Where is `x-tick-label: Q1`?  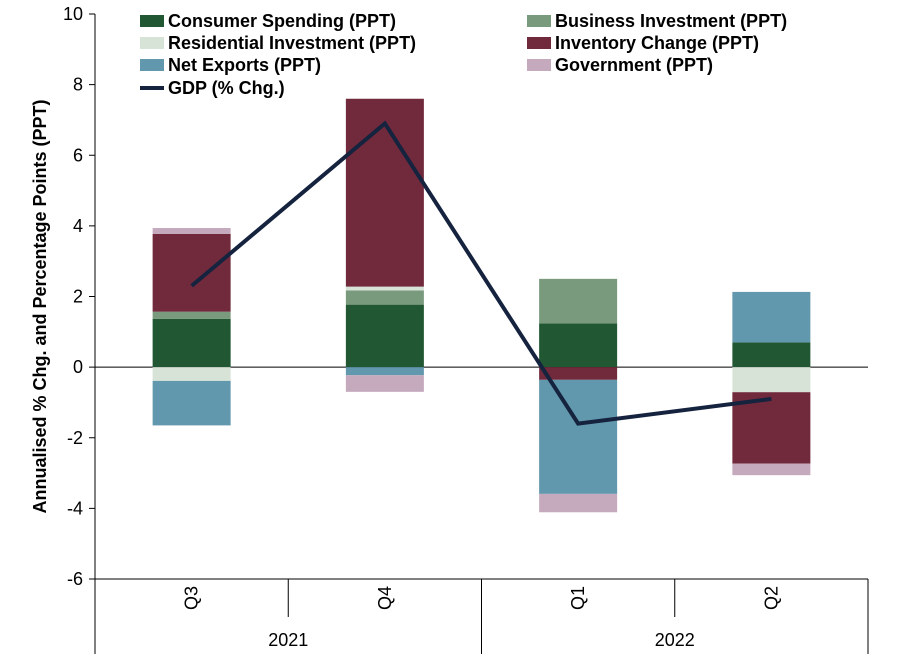 x-tick-label: Q1 is located at coordinates (578, 598).